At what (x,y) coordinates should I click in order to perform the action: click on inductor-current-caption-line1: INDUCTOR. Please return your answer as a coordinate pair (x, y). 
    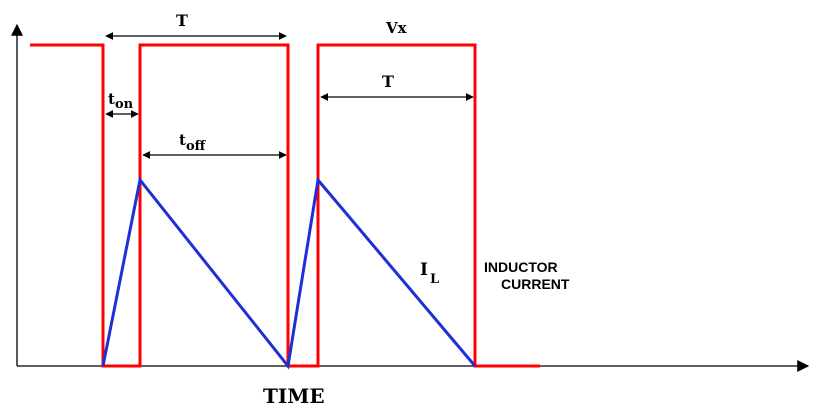
    Looking at the image, I should click on (521, 267).